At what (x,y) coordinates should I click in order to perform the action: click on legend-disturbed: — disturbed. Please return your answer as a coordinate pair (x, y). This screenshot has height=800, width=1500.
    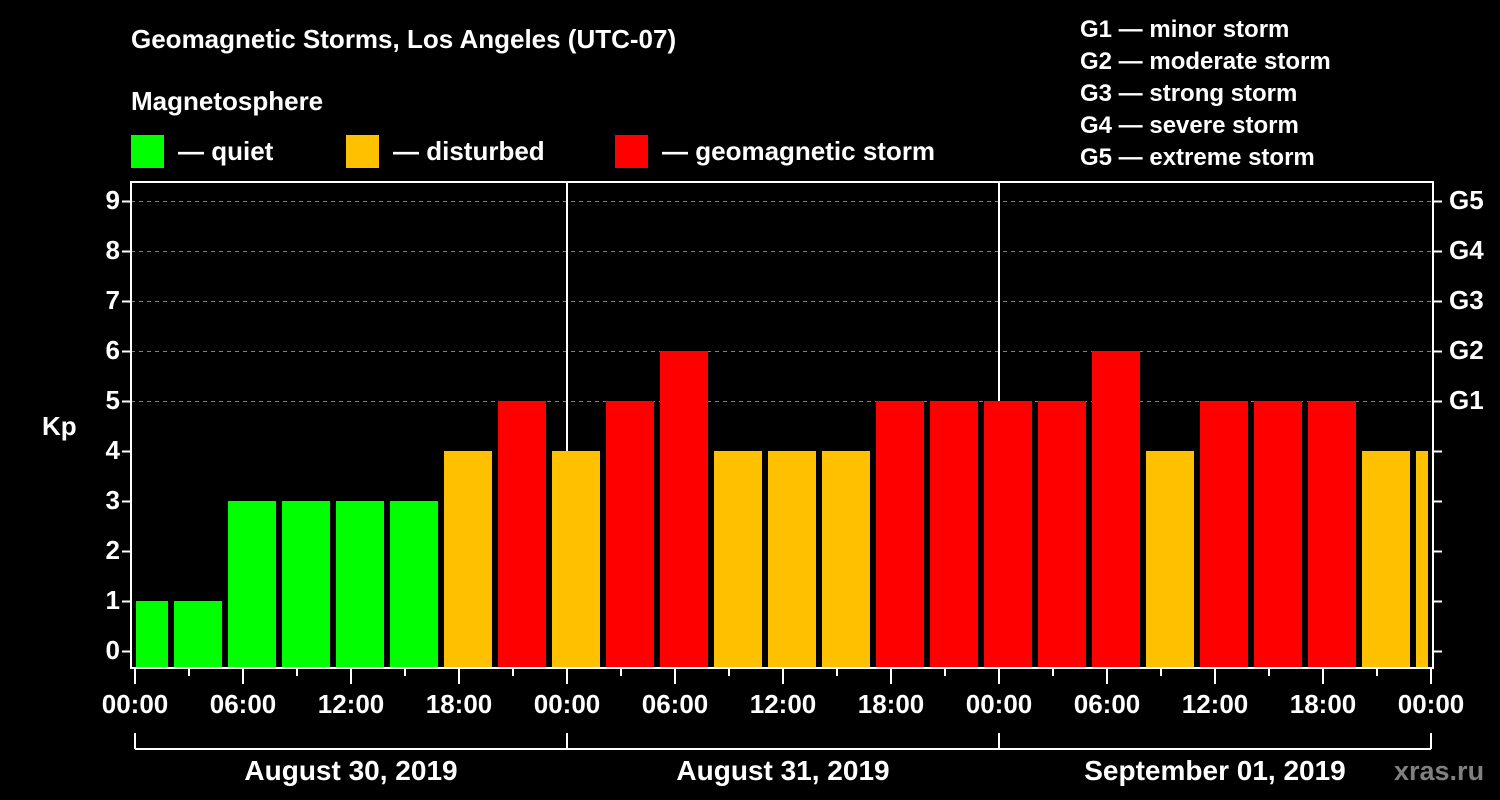
    Looking at the image, I should click on (445, 151).